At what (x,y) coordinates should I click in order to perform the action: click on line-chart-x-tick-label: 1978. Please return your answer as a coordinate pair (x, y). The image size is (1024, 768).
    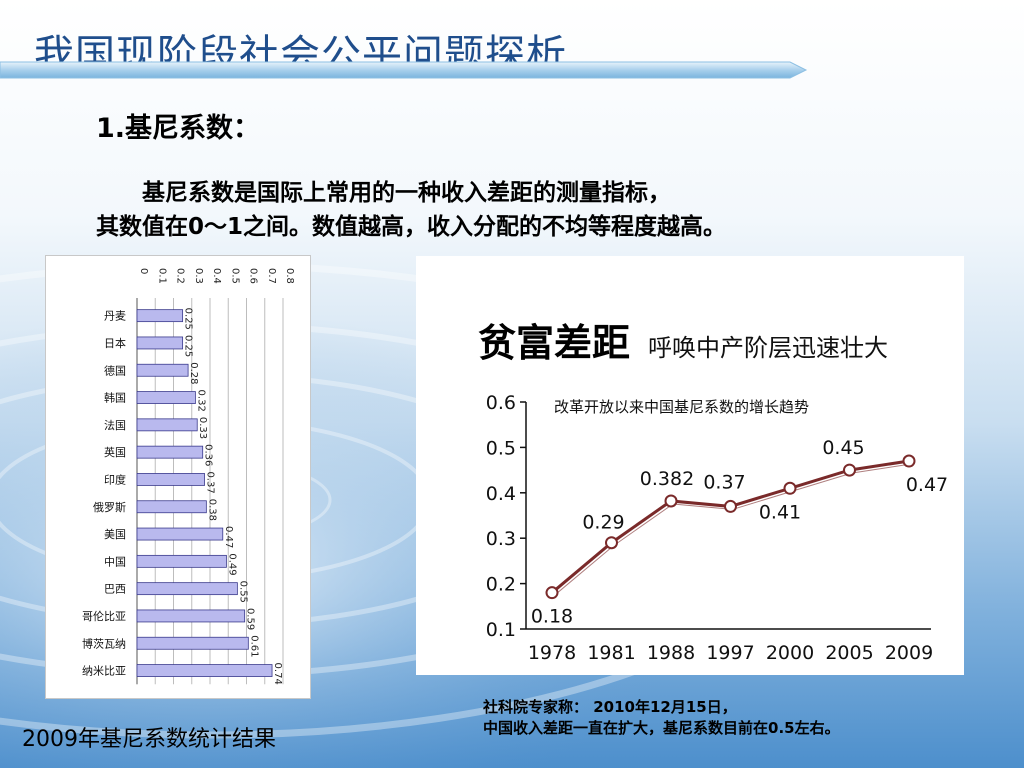
    Looking at the image, I should click on (552, 653).